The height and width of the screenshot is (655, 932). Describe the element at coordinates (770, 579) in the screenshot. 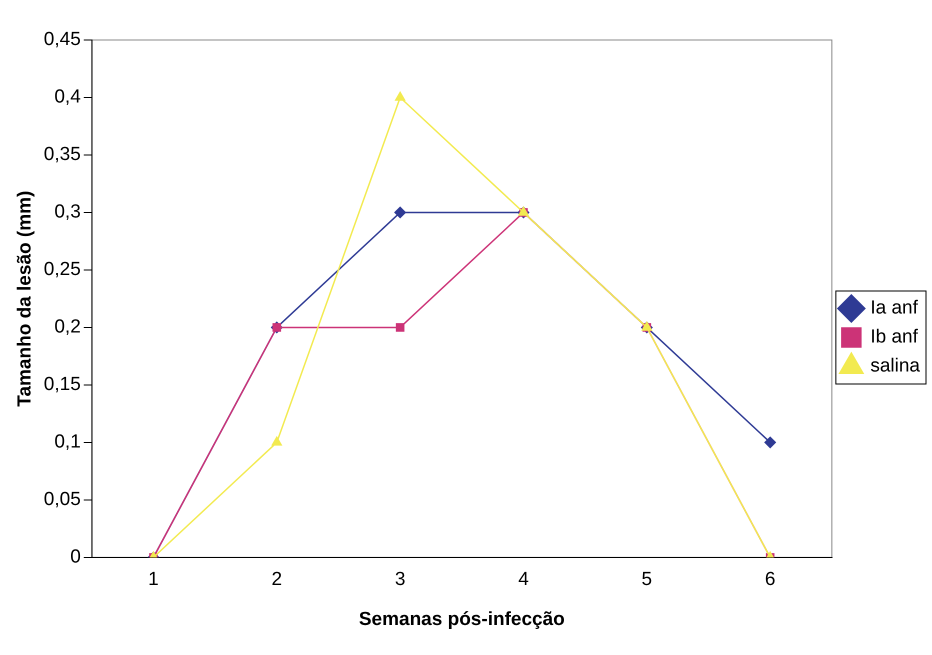

I see `x-tick-label: 6` at that location.